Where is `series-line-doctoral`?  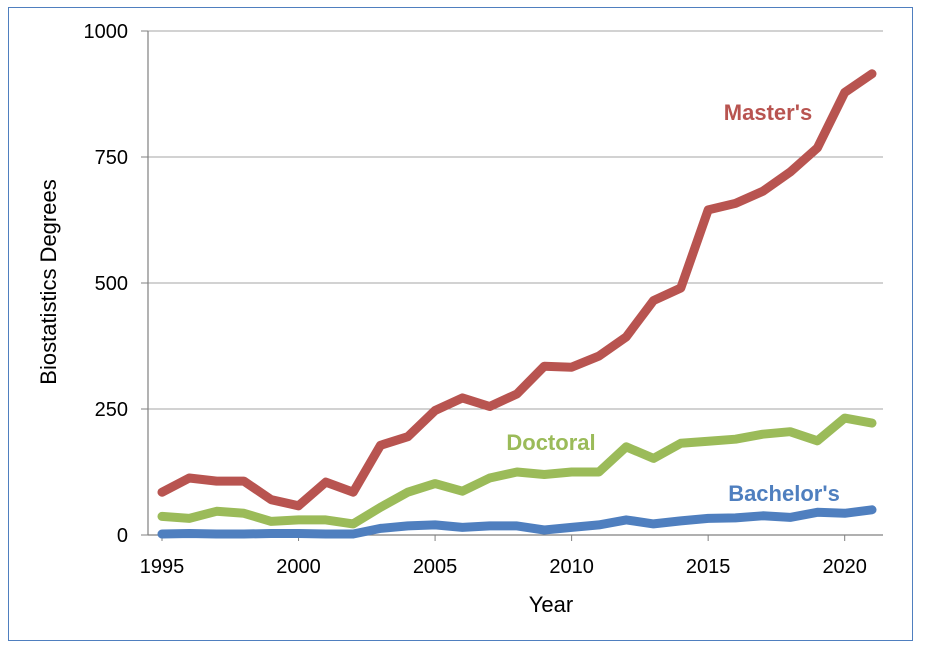
series-line-doctoral is located at coordinates (517, 471).